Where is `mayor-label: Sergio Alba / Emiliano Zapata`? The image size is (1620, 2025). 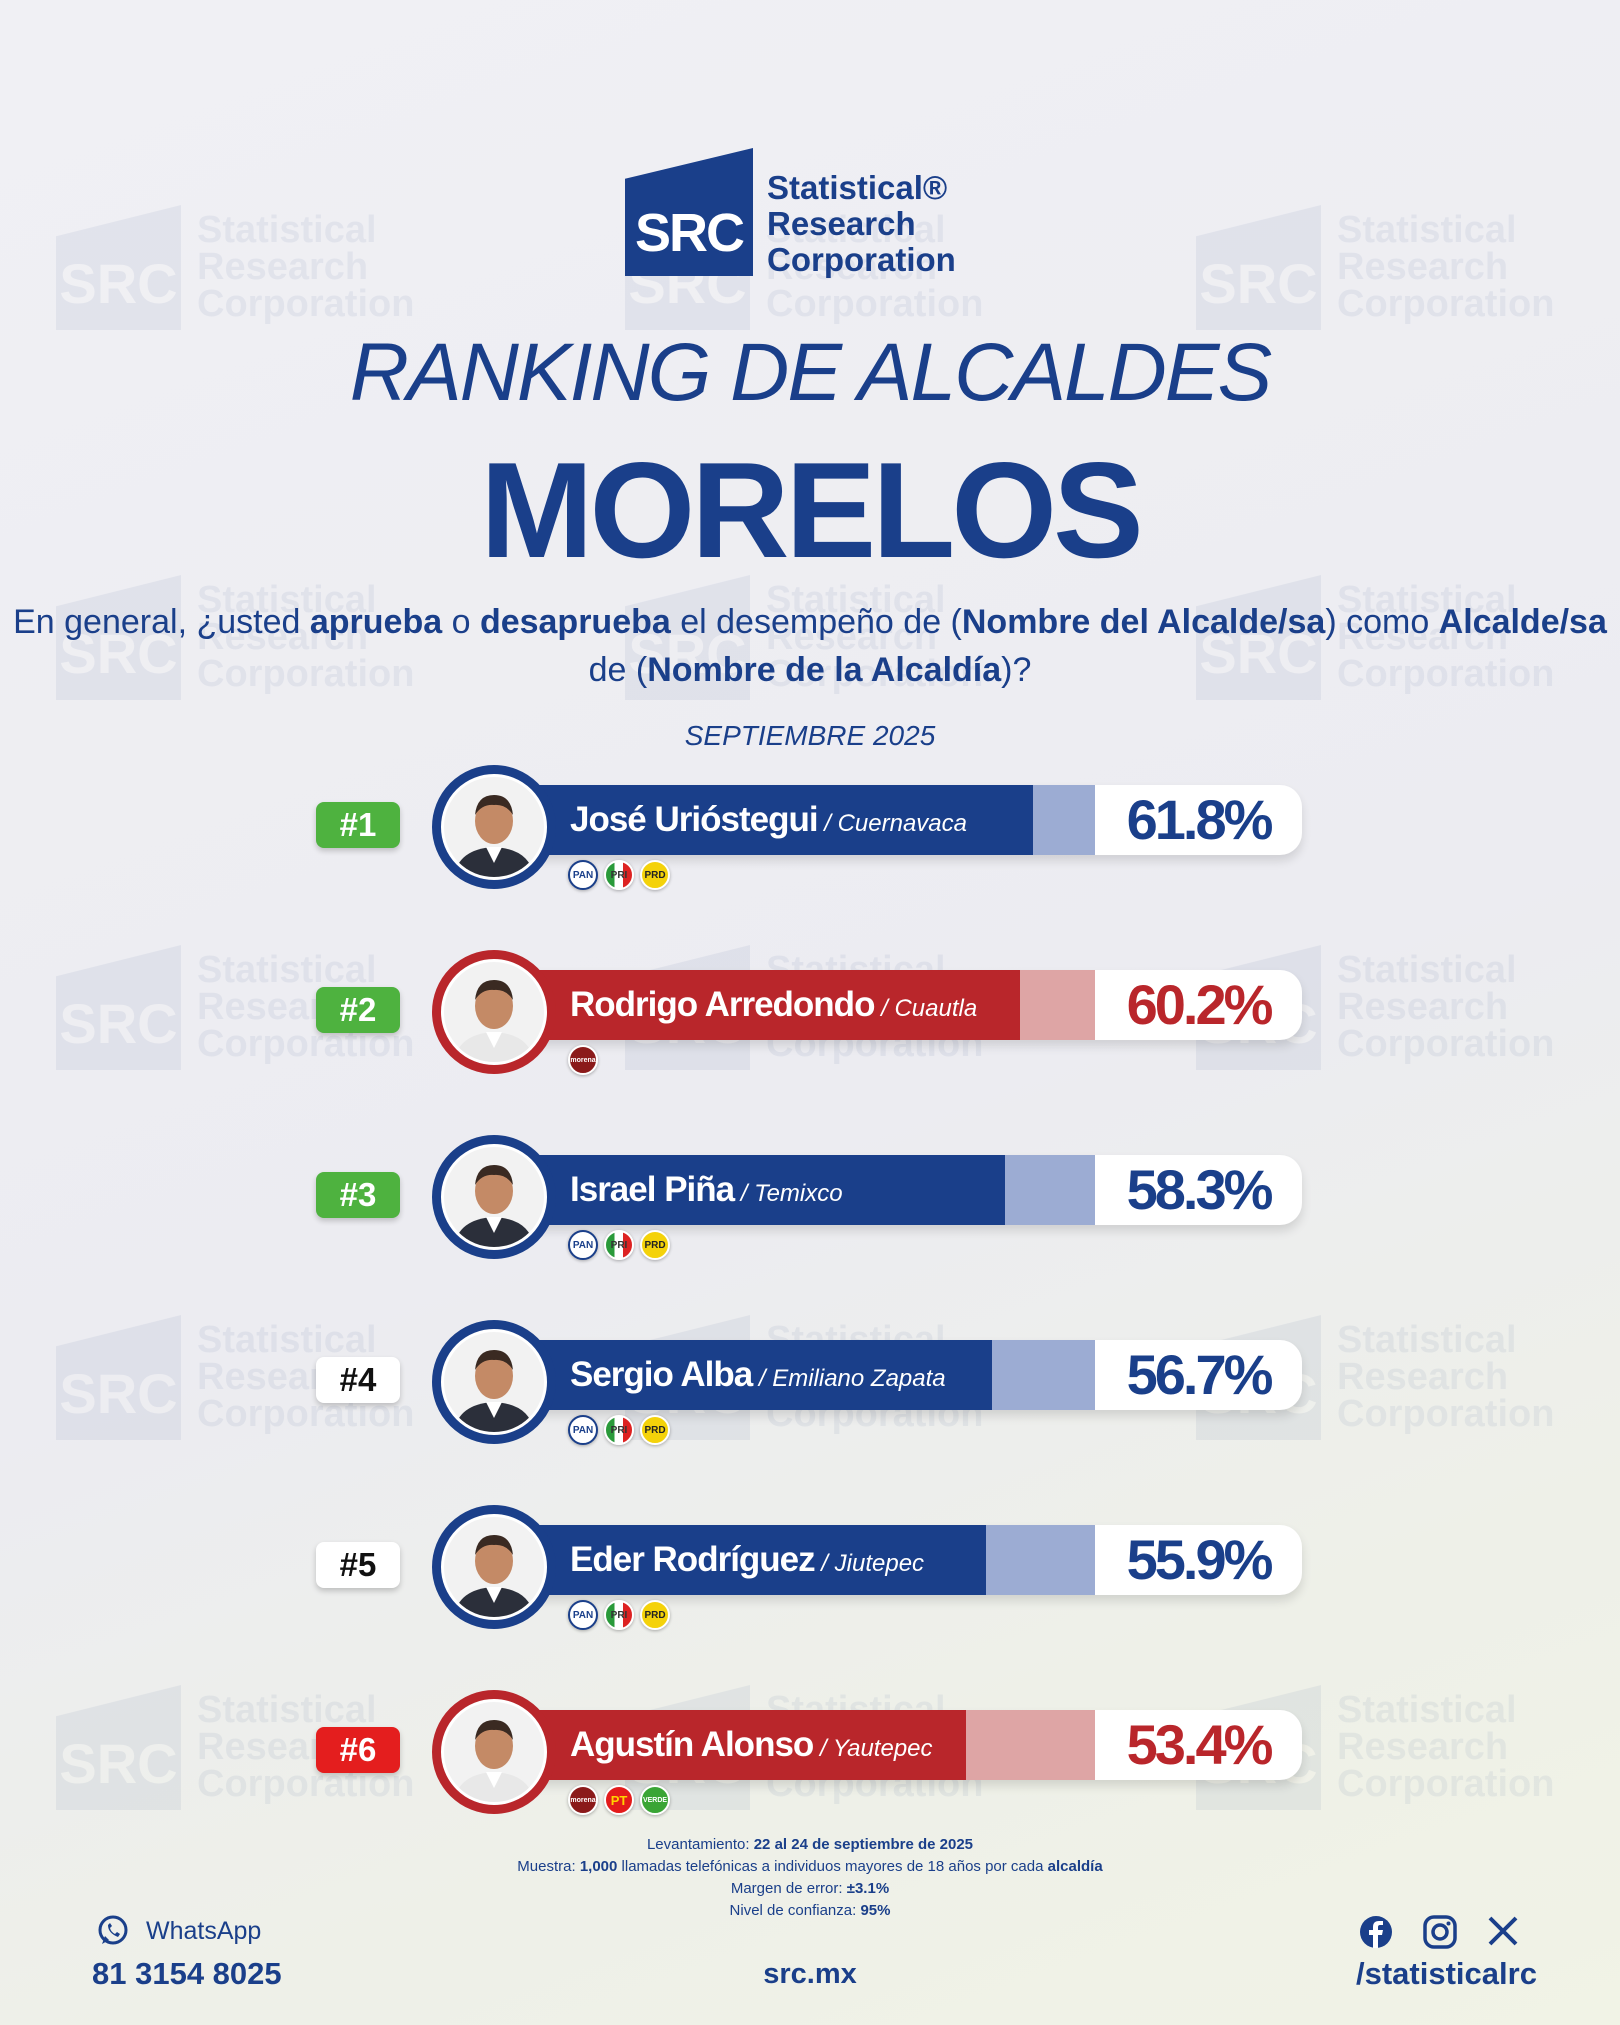 mayor-label: Sergio Alba / Emiliano Zapata is located at coordinates (758, 1375).